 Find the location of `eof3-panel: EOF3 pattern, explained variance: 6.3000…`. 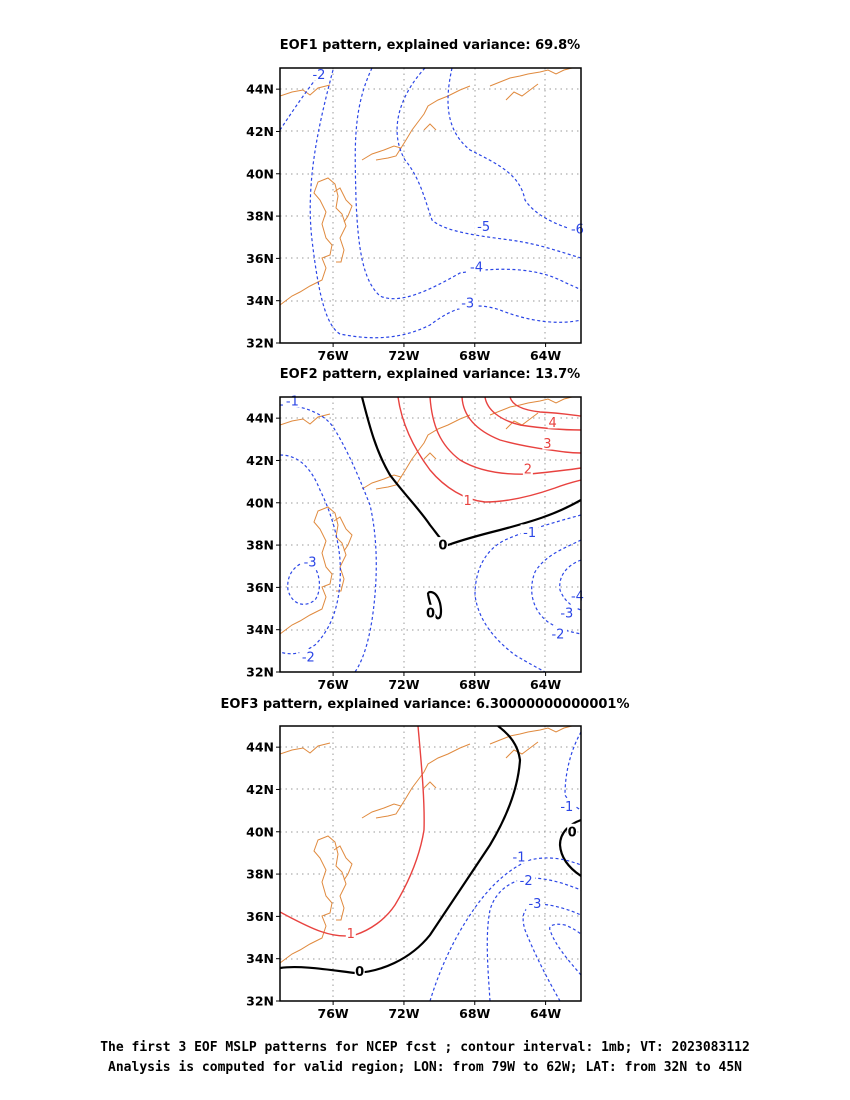

eof3-panel: EOF3 pattern, explained variance: 6.3000… is located at coordinates (425, 859).